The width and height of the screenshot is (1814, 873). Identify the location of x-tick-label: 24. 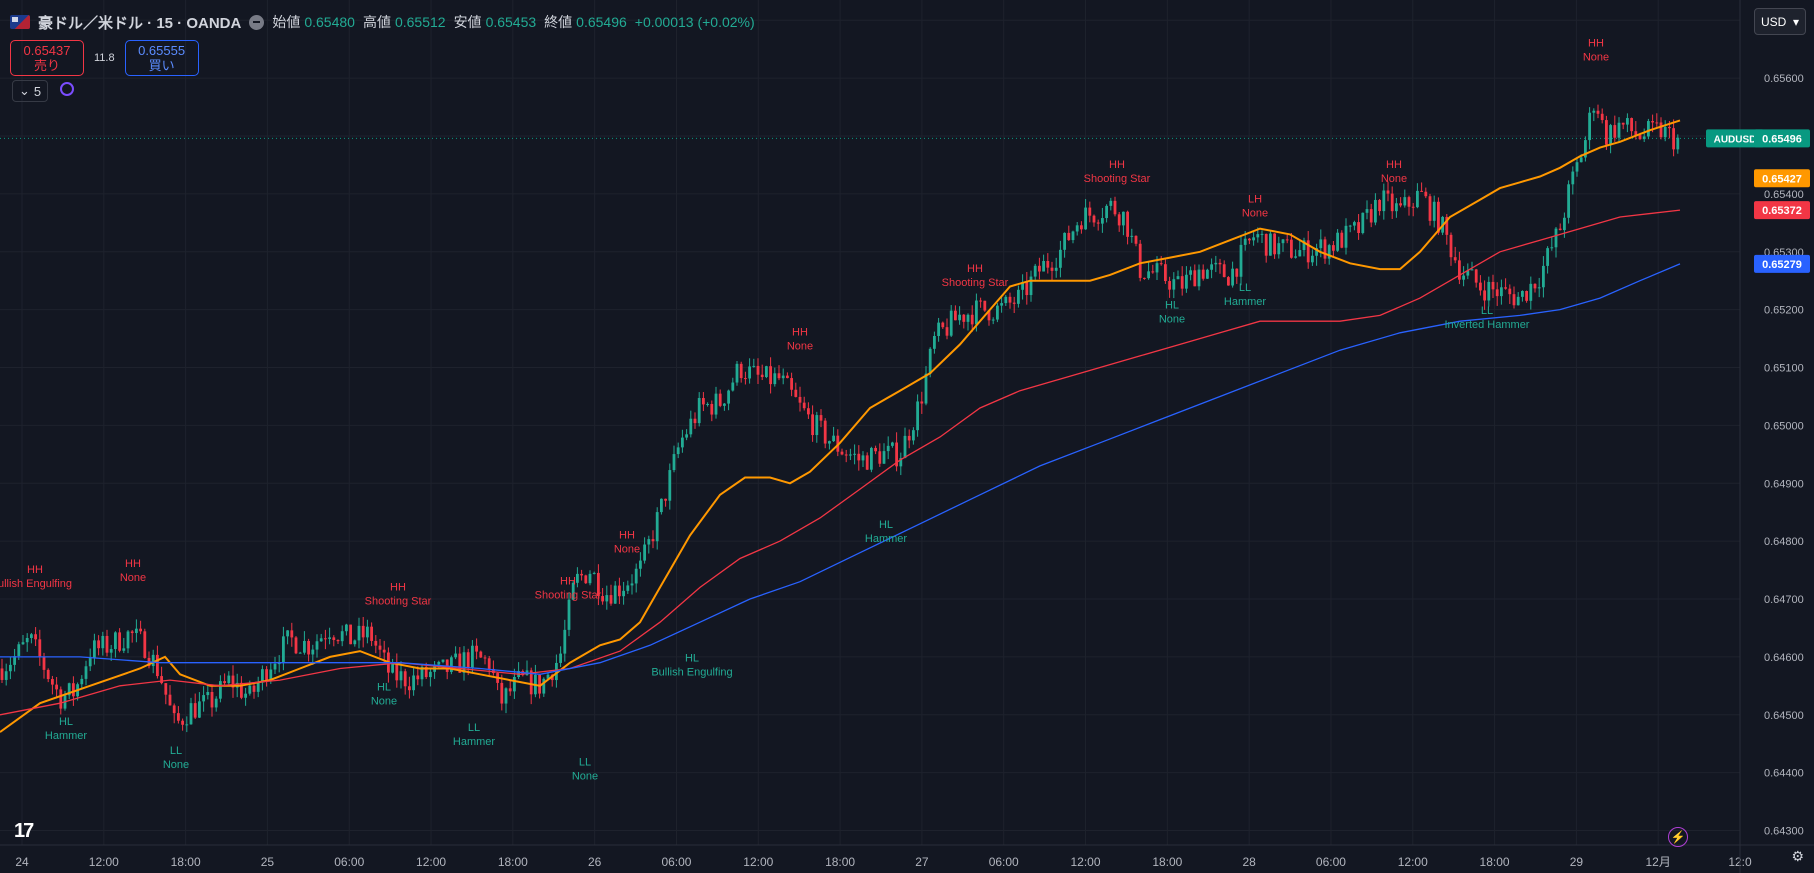
(22, 862).